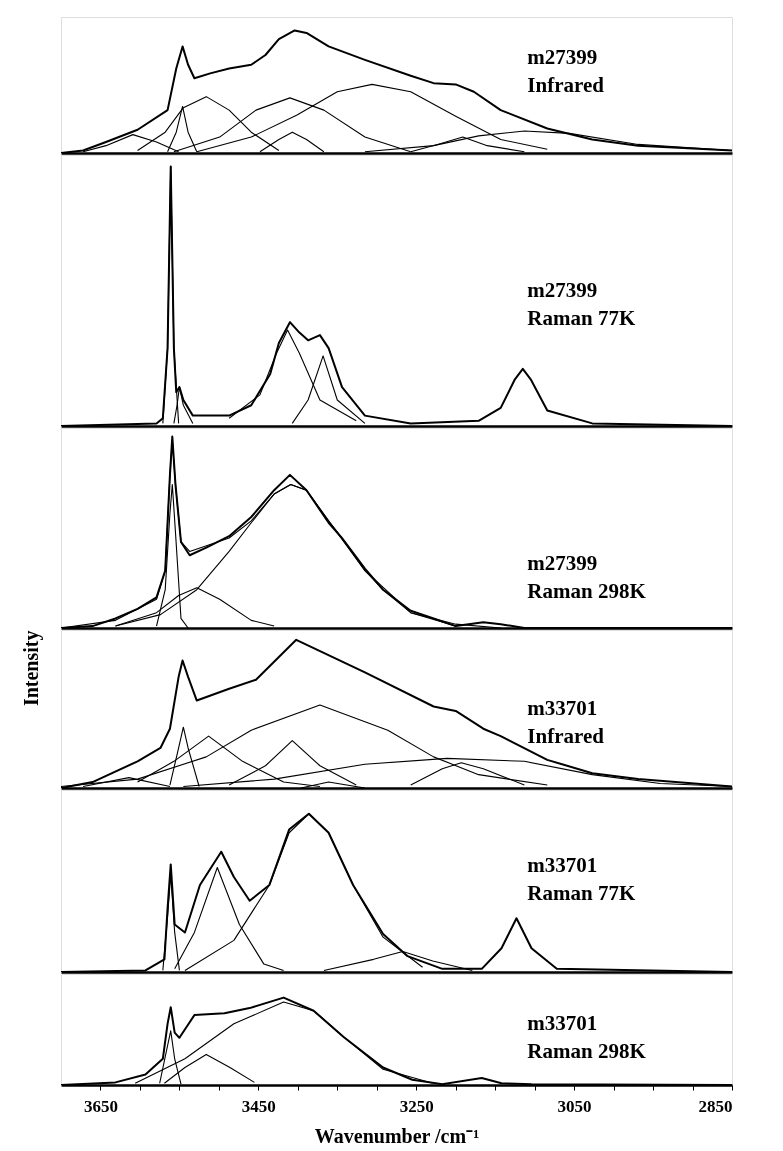 This screenshot has height=1151, width=783. I want to click on x-tick-label: 2850, so click(715, 1106).